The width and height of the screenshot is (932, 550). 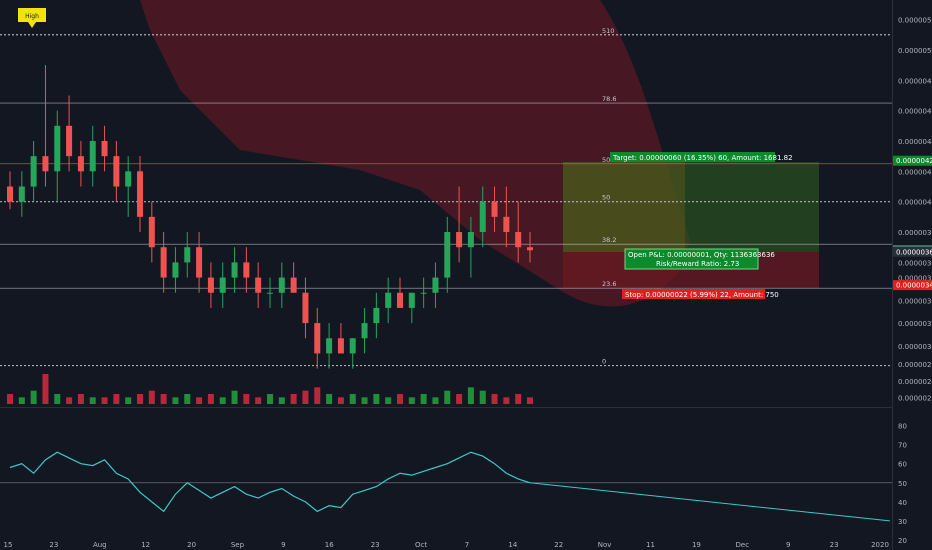 I want to click on osc-y-tick-label: 70, so click(x=902, y=446).